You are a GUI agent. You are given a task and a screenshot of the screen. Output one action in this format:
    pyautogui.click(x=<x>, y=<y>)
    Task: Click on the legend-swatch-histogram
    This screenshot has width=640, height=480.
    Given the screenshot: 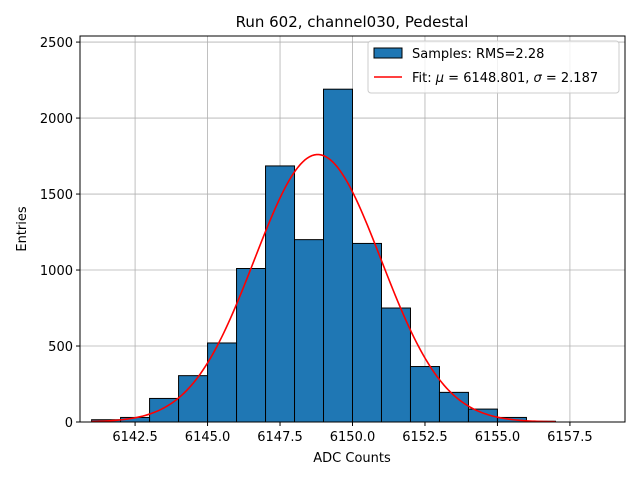 What is the action you would take?
    pyautogui.click(x=388, y=53)
    